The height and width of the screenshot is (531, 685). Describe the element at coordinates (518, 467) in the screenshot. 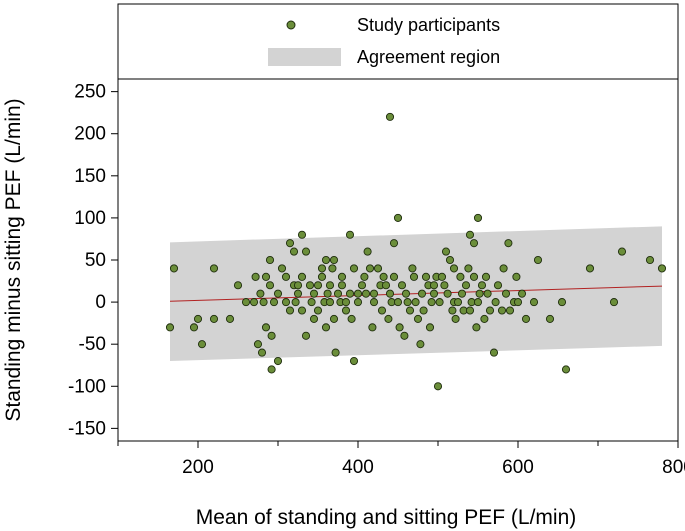

I see `x-tick-label: 600` at that location.